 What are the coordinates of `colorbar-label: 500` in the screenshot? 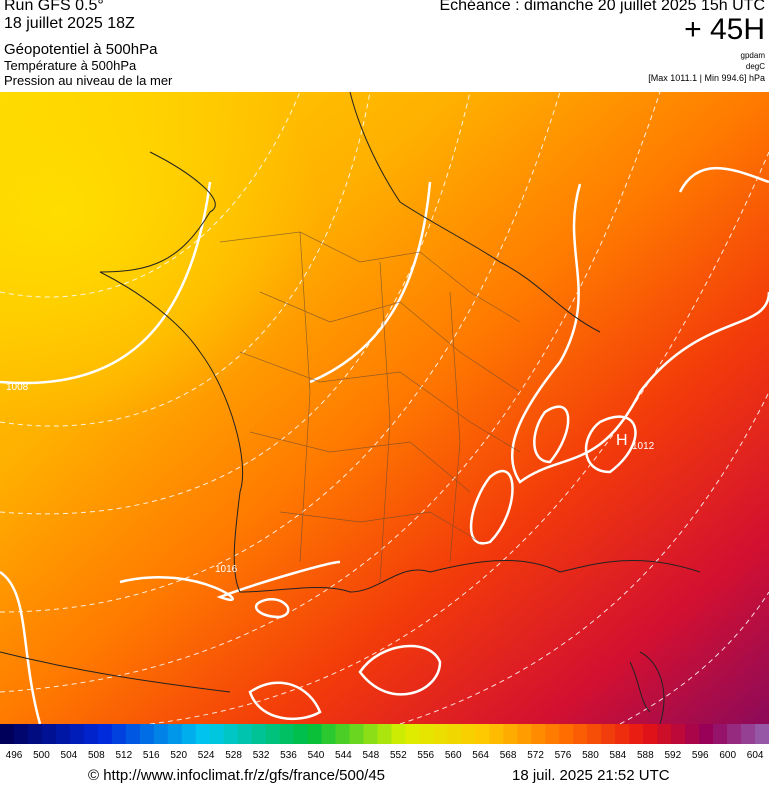 It's located at (41, 755).